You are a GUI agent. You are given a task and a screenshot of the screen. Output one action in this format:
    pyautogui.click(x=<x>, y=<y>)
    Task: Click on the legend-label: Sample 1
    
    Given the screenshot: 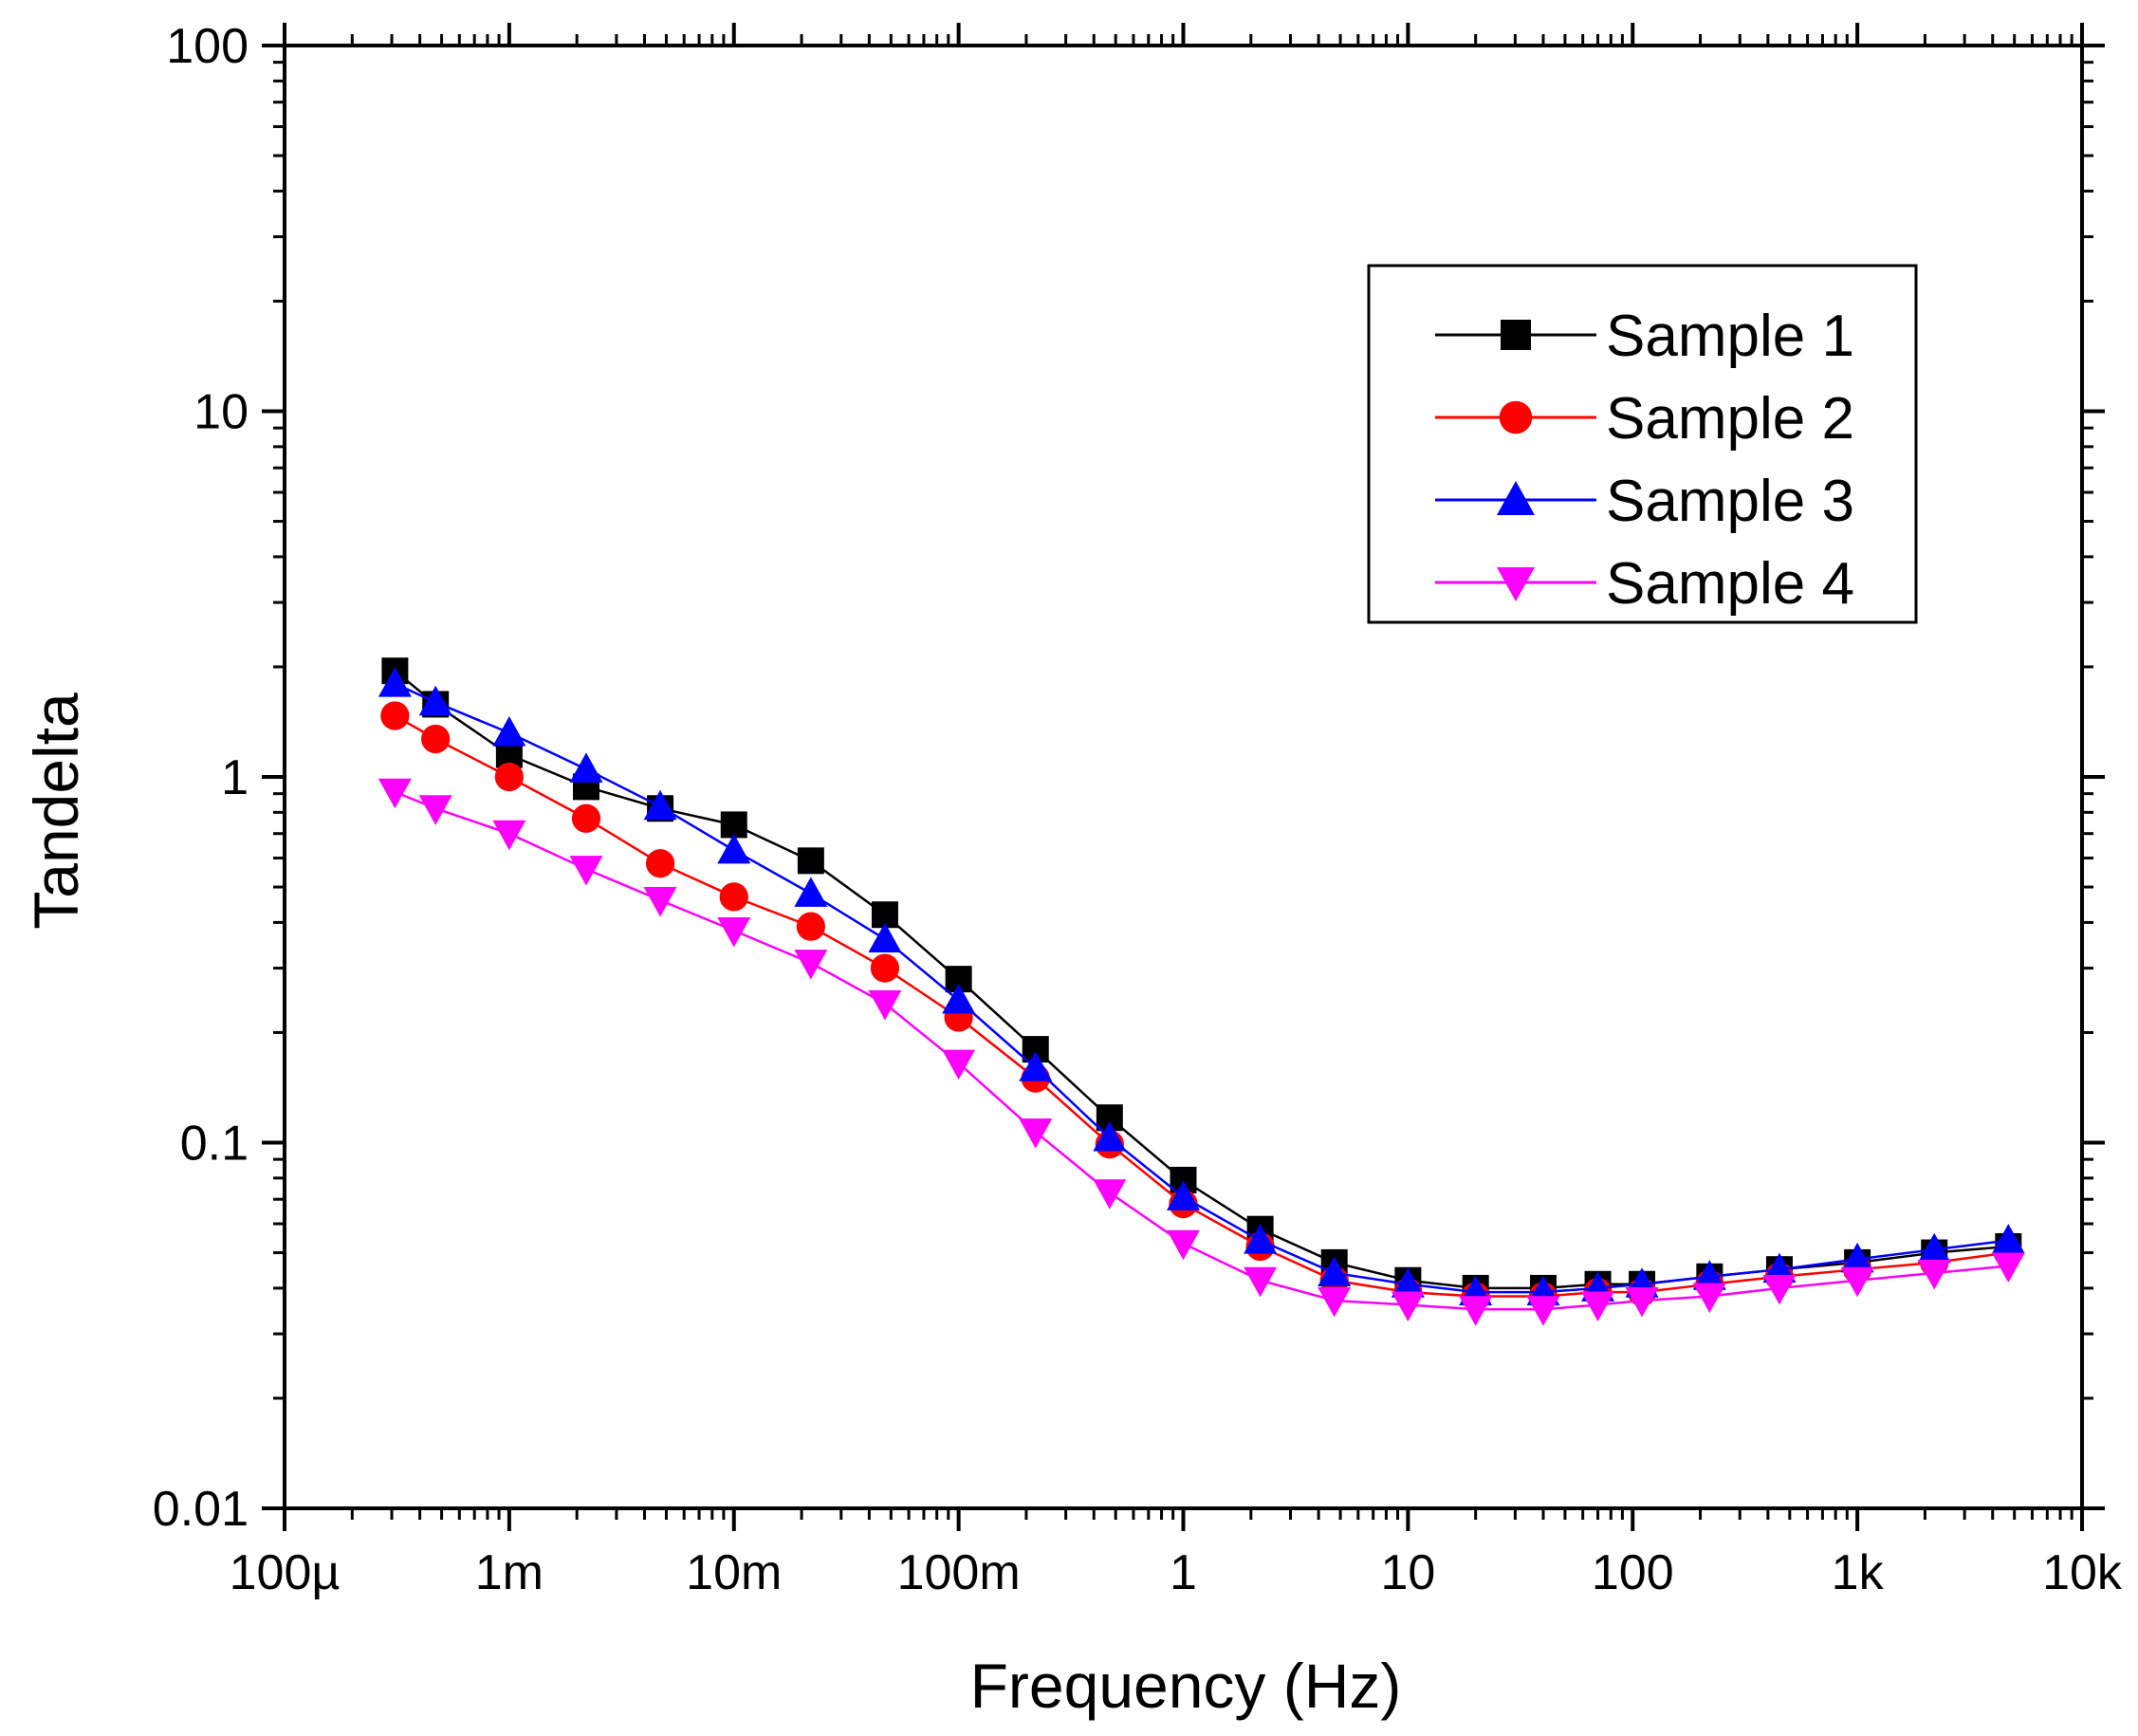 What is the action you would take?
    pyautogui.click(x=1730, y=336)
    